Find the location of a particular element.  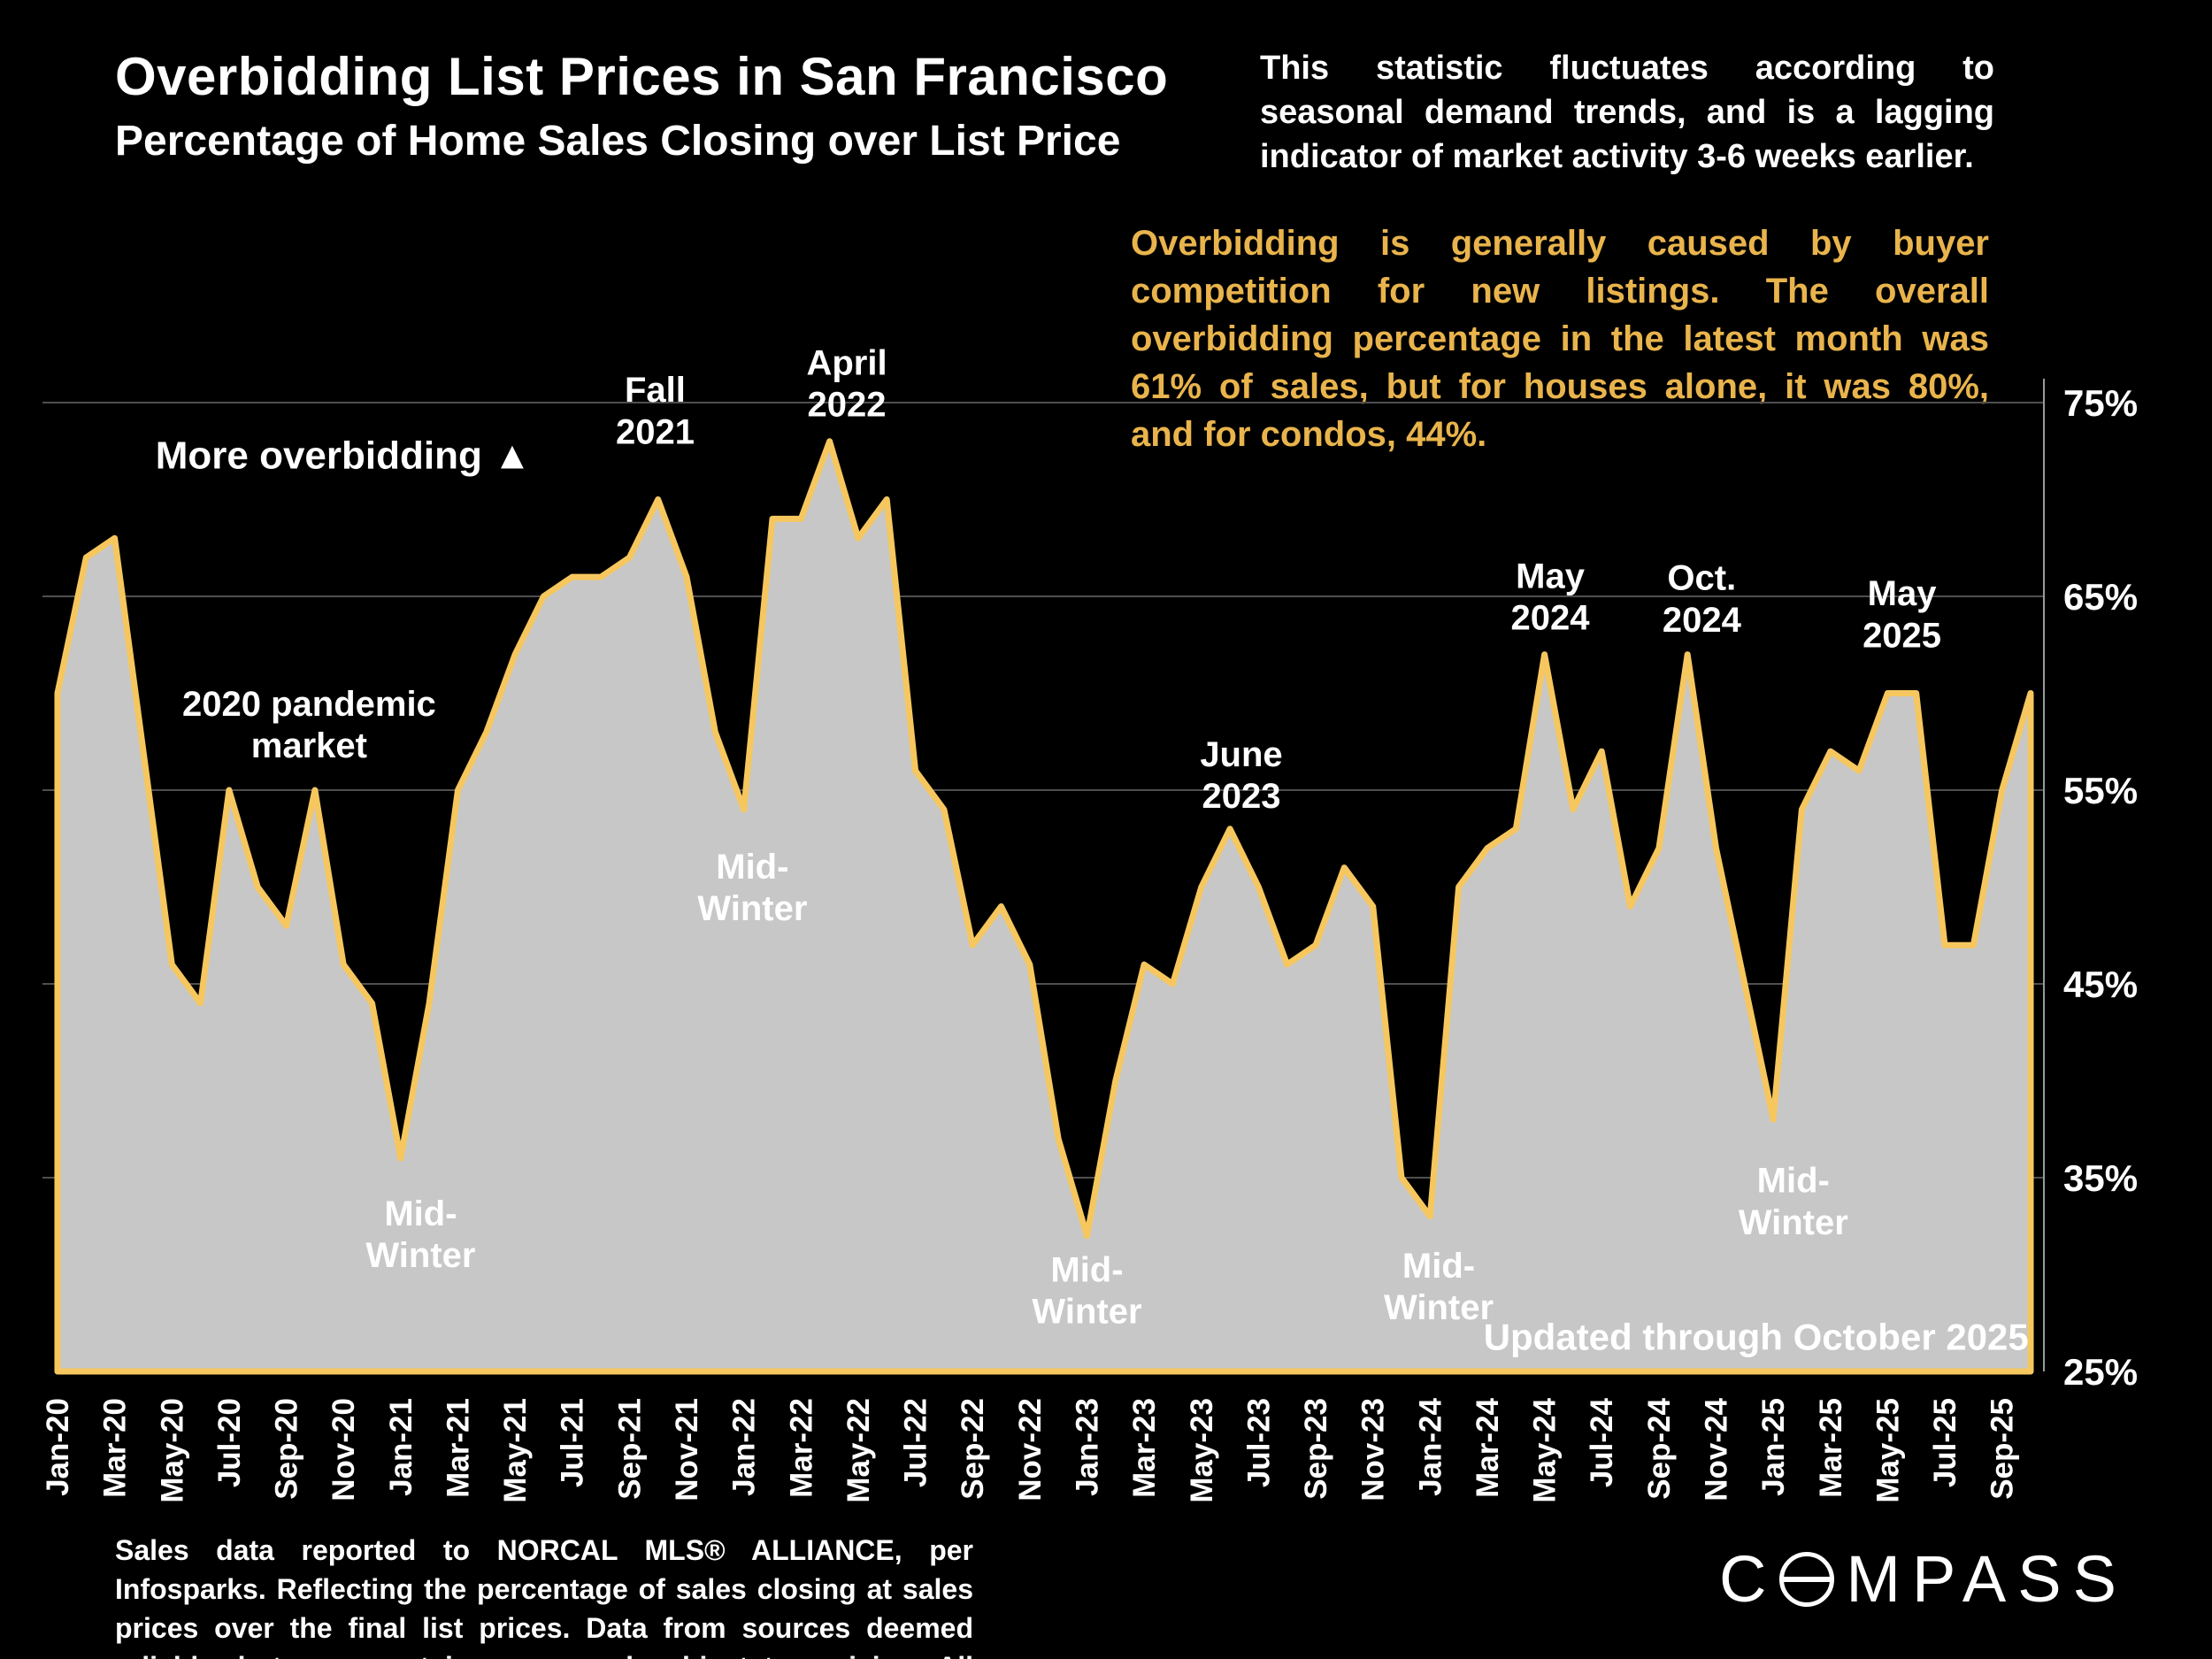

x-axis-label: Jul-25 is located at coordinates (1945, 1443).